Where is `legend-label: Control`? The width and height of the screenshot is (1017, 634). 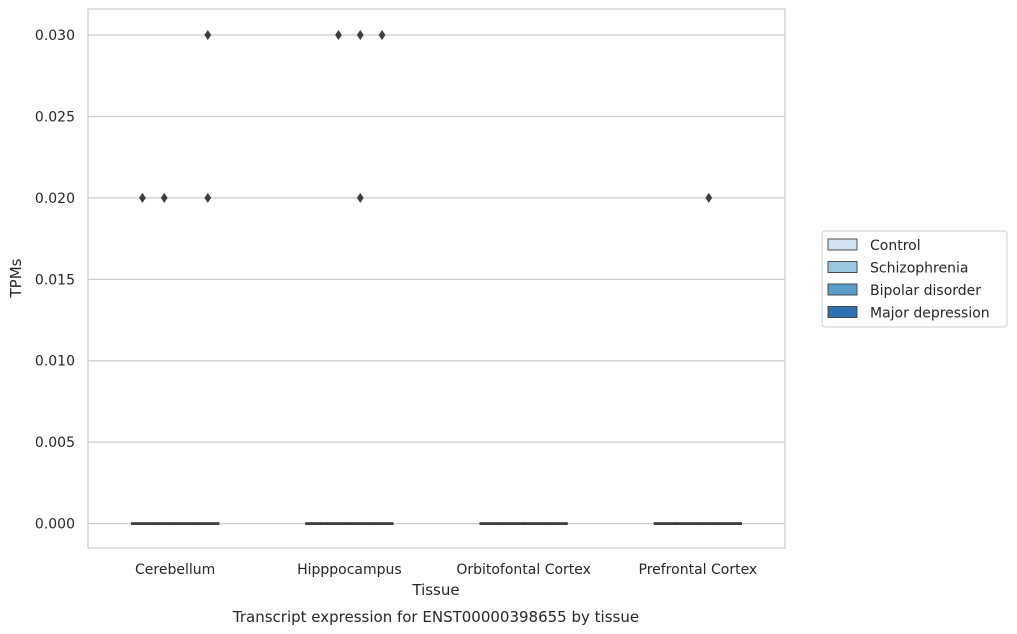
legend-label: Control is located at coordinates (895, 246).